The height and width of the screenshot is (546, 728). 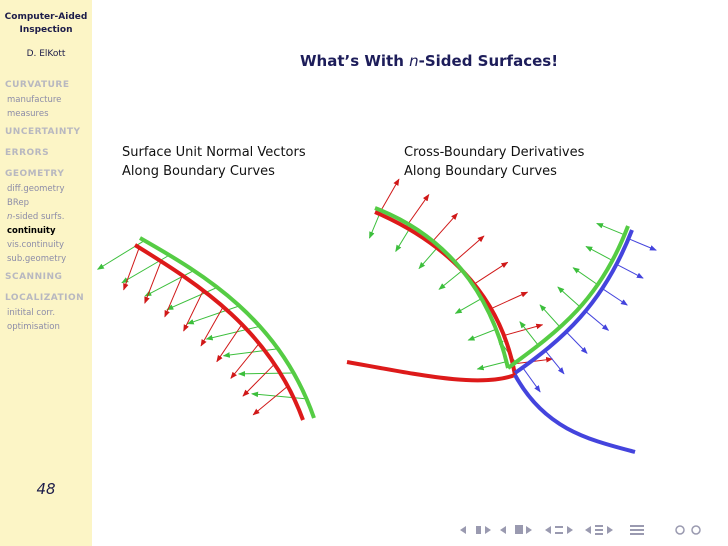 What do you see at coordinates (37, 259) in the screenshot?
I see `subsection: sub.geometry` at bounding box center [37, 259].